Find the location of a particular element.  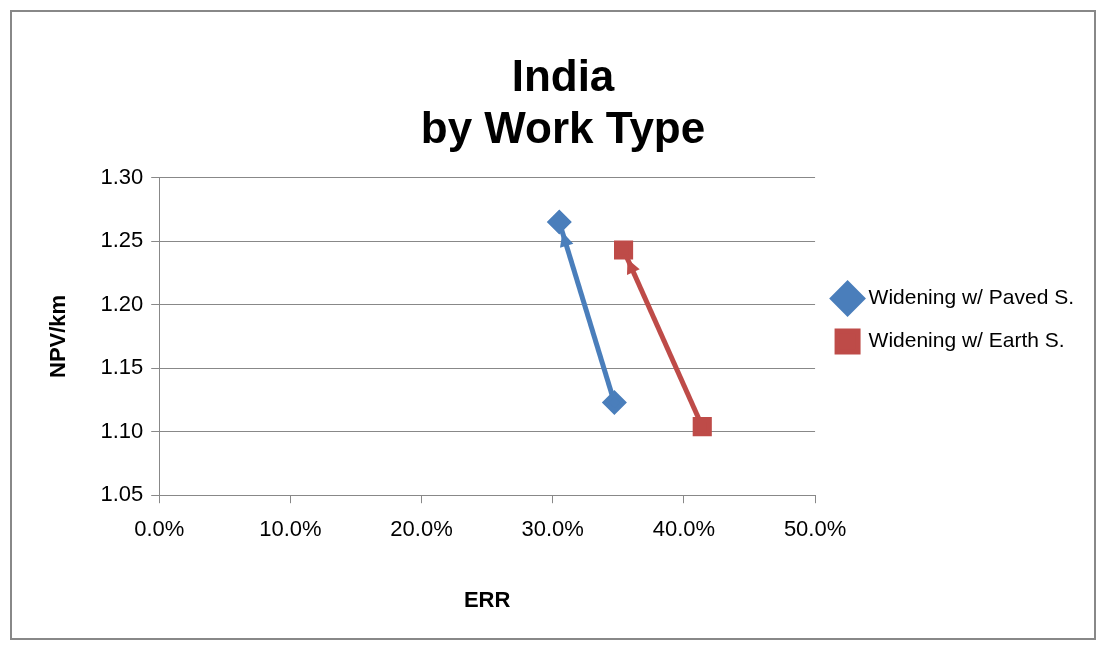

x-tick-label: 40.0% is located at coordinates (684, 529).